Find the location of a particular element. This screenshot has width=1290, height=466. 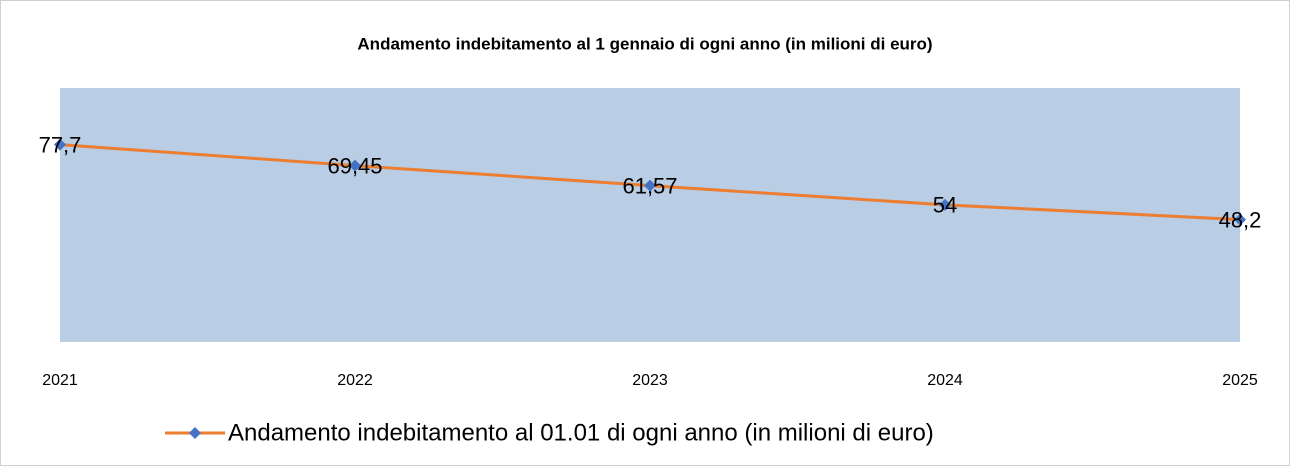

x-tick-label: 2021 is located at coordinates (60, 380).